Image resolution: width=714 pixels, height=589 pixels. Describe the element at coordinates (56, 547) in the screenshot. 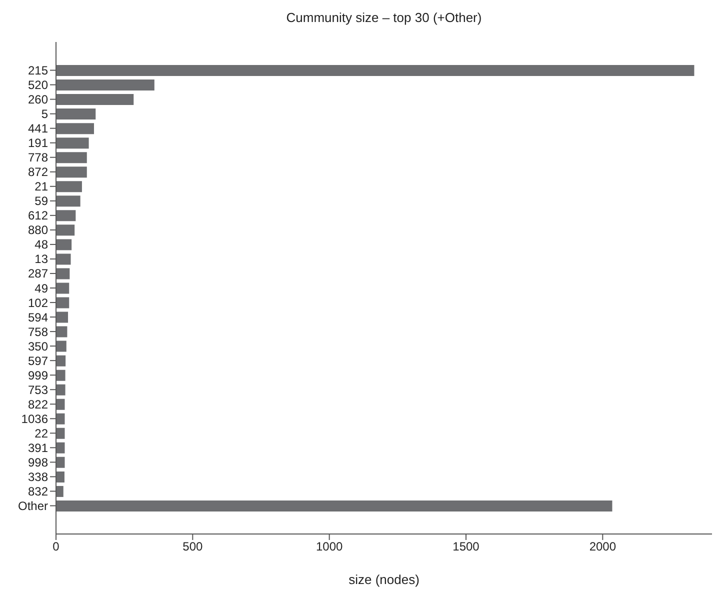

I see `x-tick-label: 0` at that location.